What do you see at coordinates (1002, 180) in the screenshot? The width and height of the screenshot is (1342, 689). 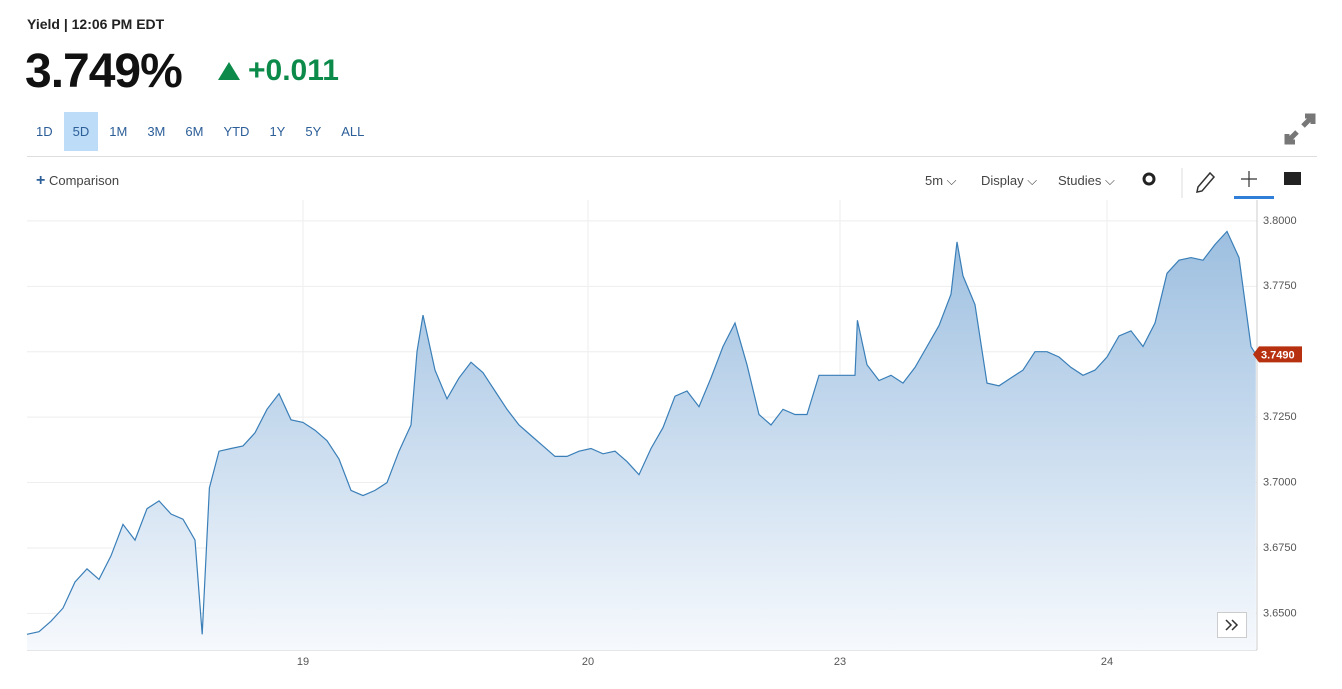 I see `display-text: Display` at bounding box center [1002, 180].